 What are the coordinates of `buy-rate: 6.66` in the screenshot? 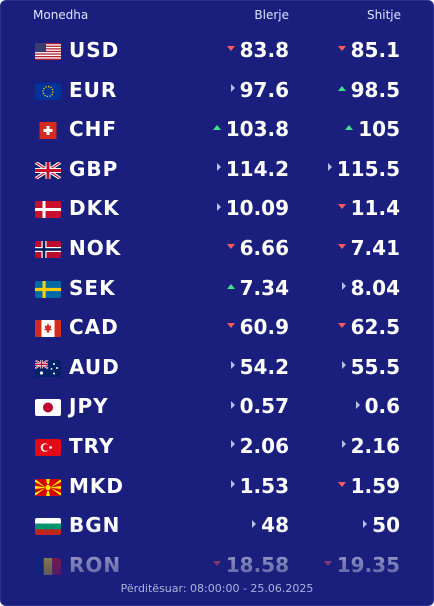 It's located at (257, 247).